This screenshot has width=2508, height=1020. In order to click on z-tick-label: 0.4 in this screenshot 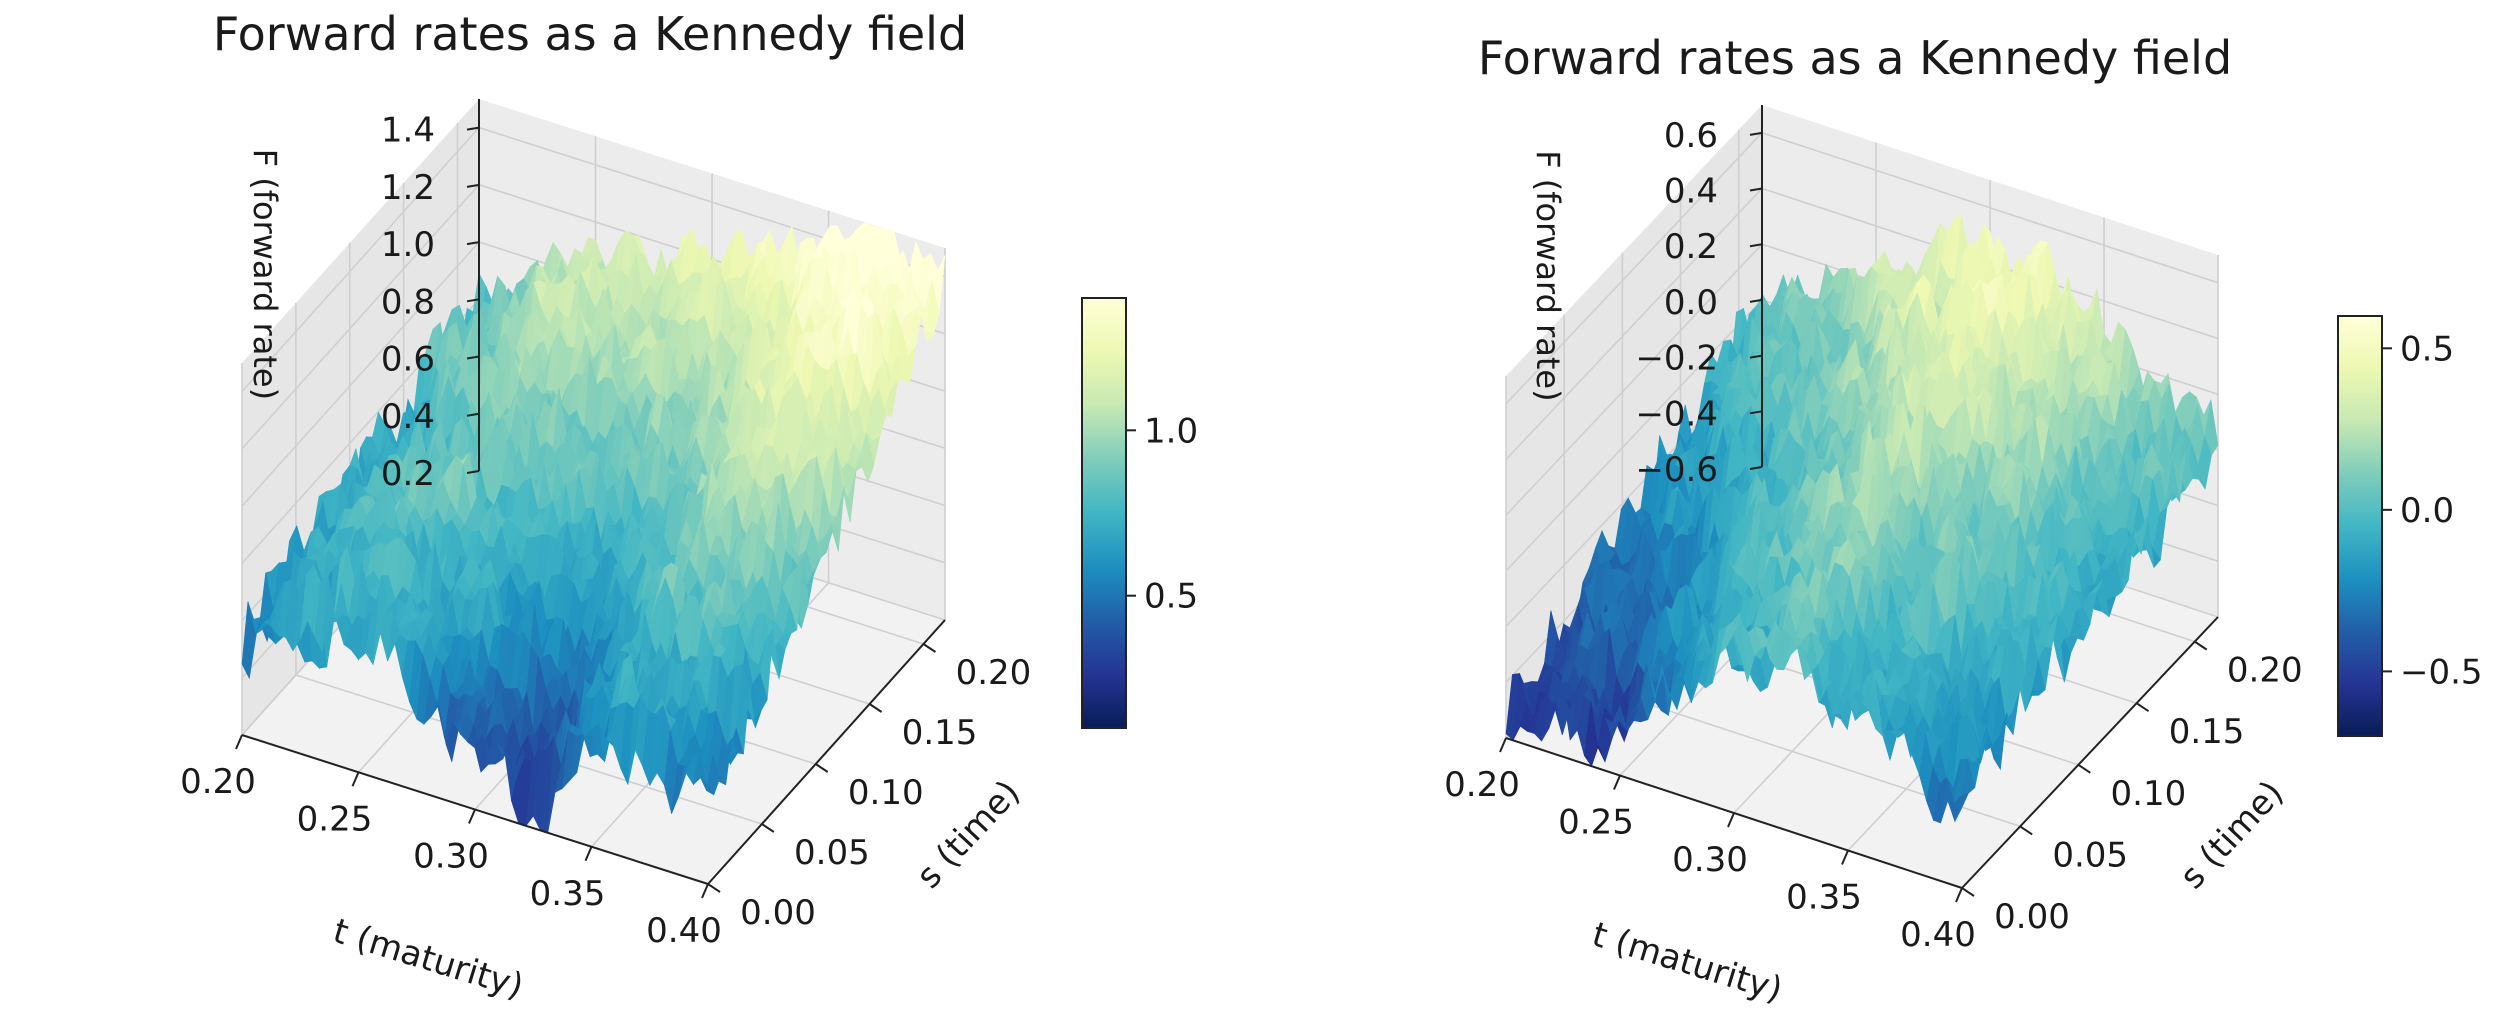, I will do `click(408, 417)`.